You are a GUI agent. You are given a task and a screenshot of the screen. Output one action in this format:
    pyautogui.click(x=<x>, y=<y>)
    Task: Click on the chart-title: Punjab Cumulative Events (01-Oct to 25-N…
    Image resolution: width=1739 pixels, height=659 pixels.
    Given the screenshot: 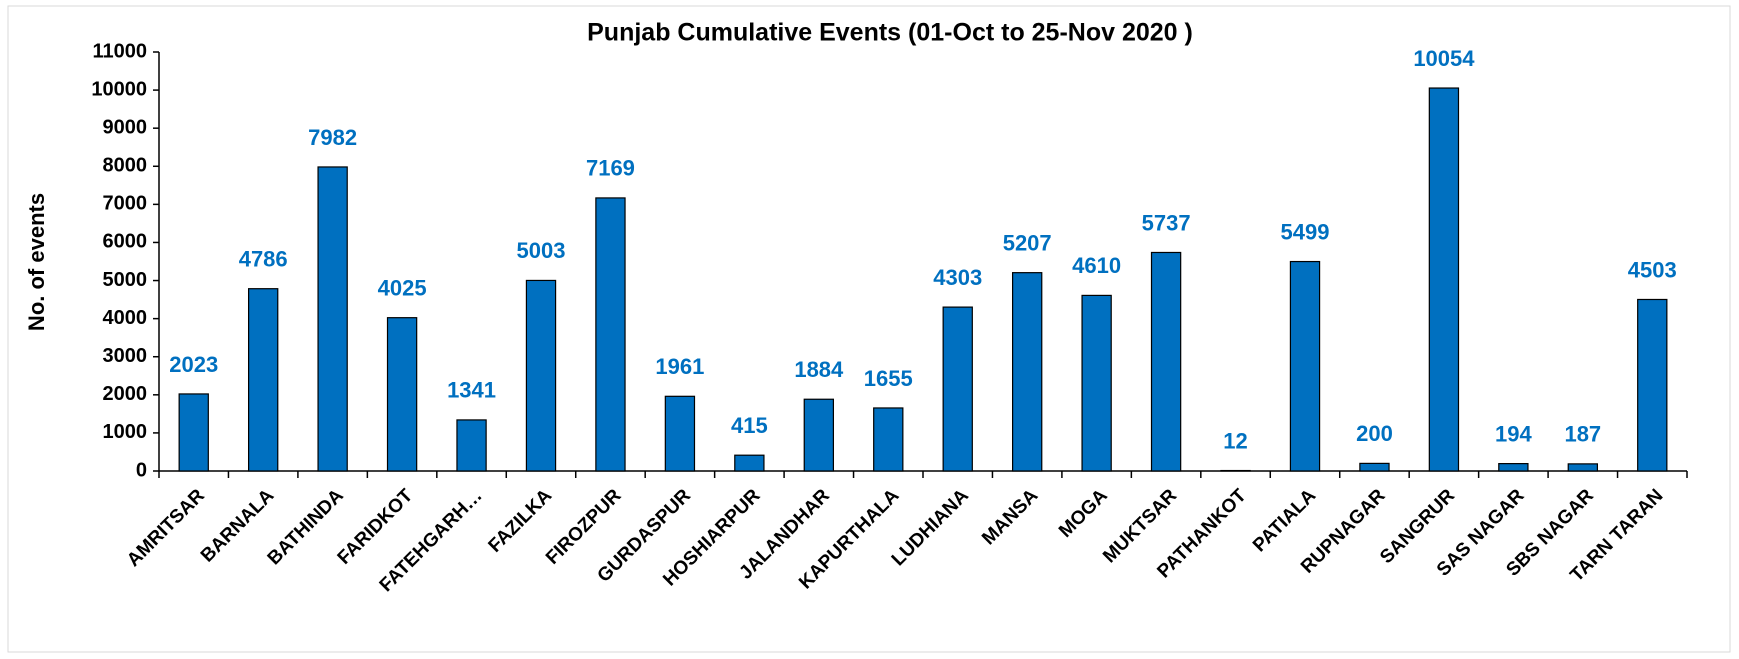 What is the action you would take?
    pyautogui.click(x=890, y=33)
    